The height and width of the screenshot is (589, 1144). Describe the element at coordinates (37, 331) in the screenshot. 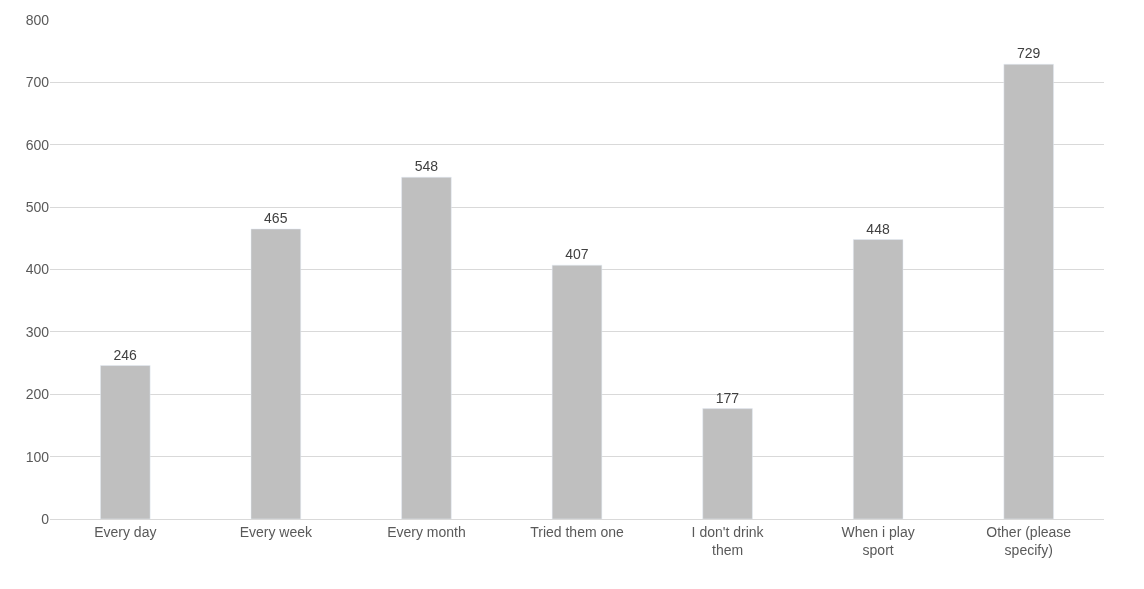

I see `y-tick-label: 300` at that location.